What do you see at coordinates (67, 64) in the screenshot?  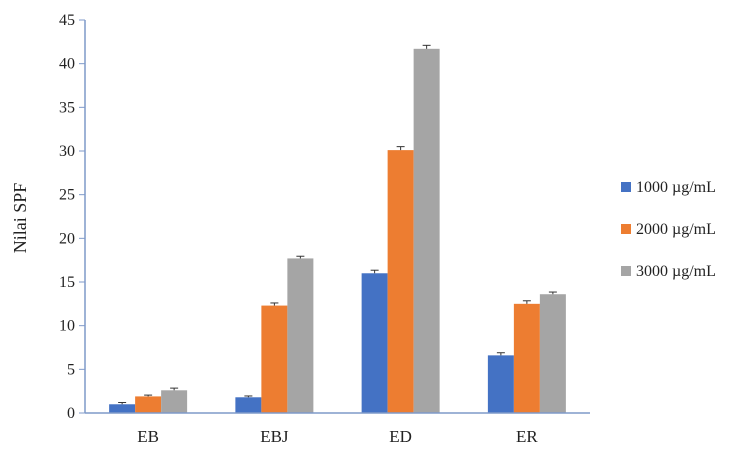 I see `y-tick-label: 40` at bounding box center [67, 64].